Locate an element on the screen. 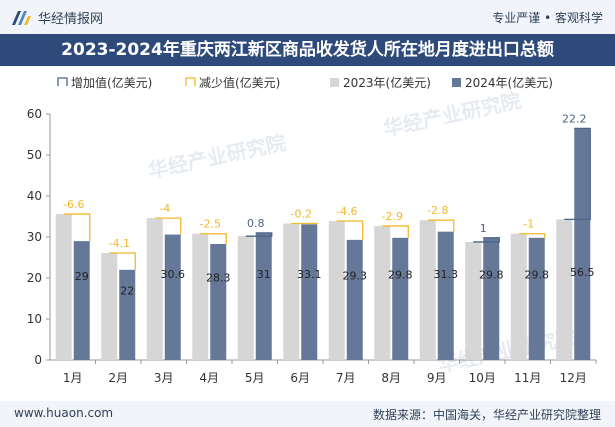 The image size is (615, 427). brand-logo-icon is located at coordinates (21, 17).